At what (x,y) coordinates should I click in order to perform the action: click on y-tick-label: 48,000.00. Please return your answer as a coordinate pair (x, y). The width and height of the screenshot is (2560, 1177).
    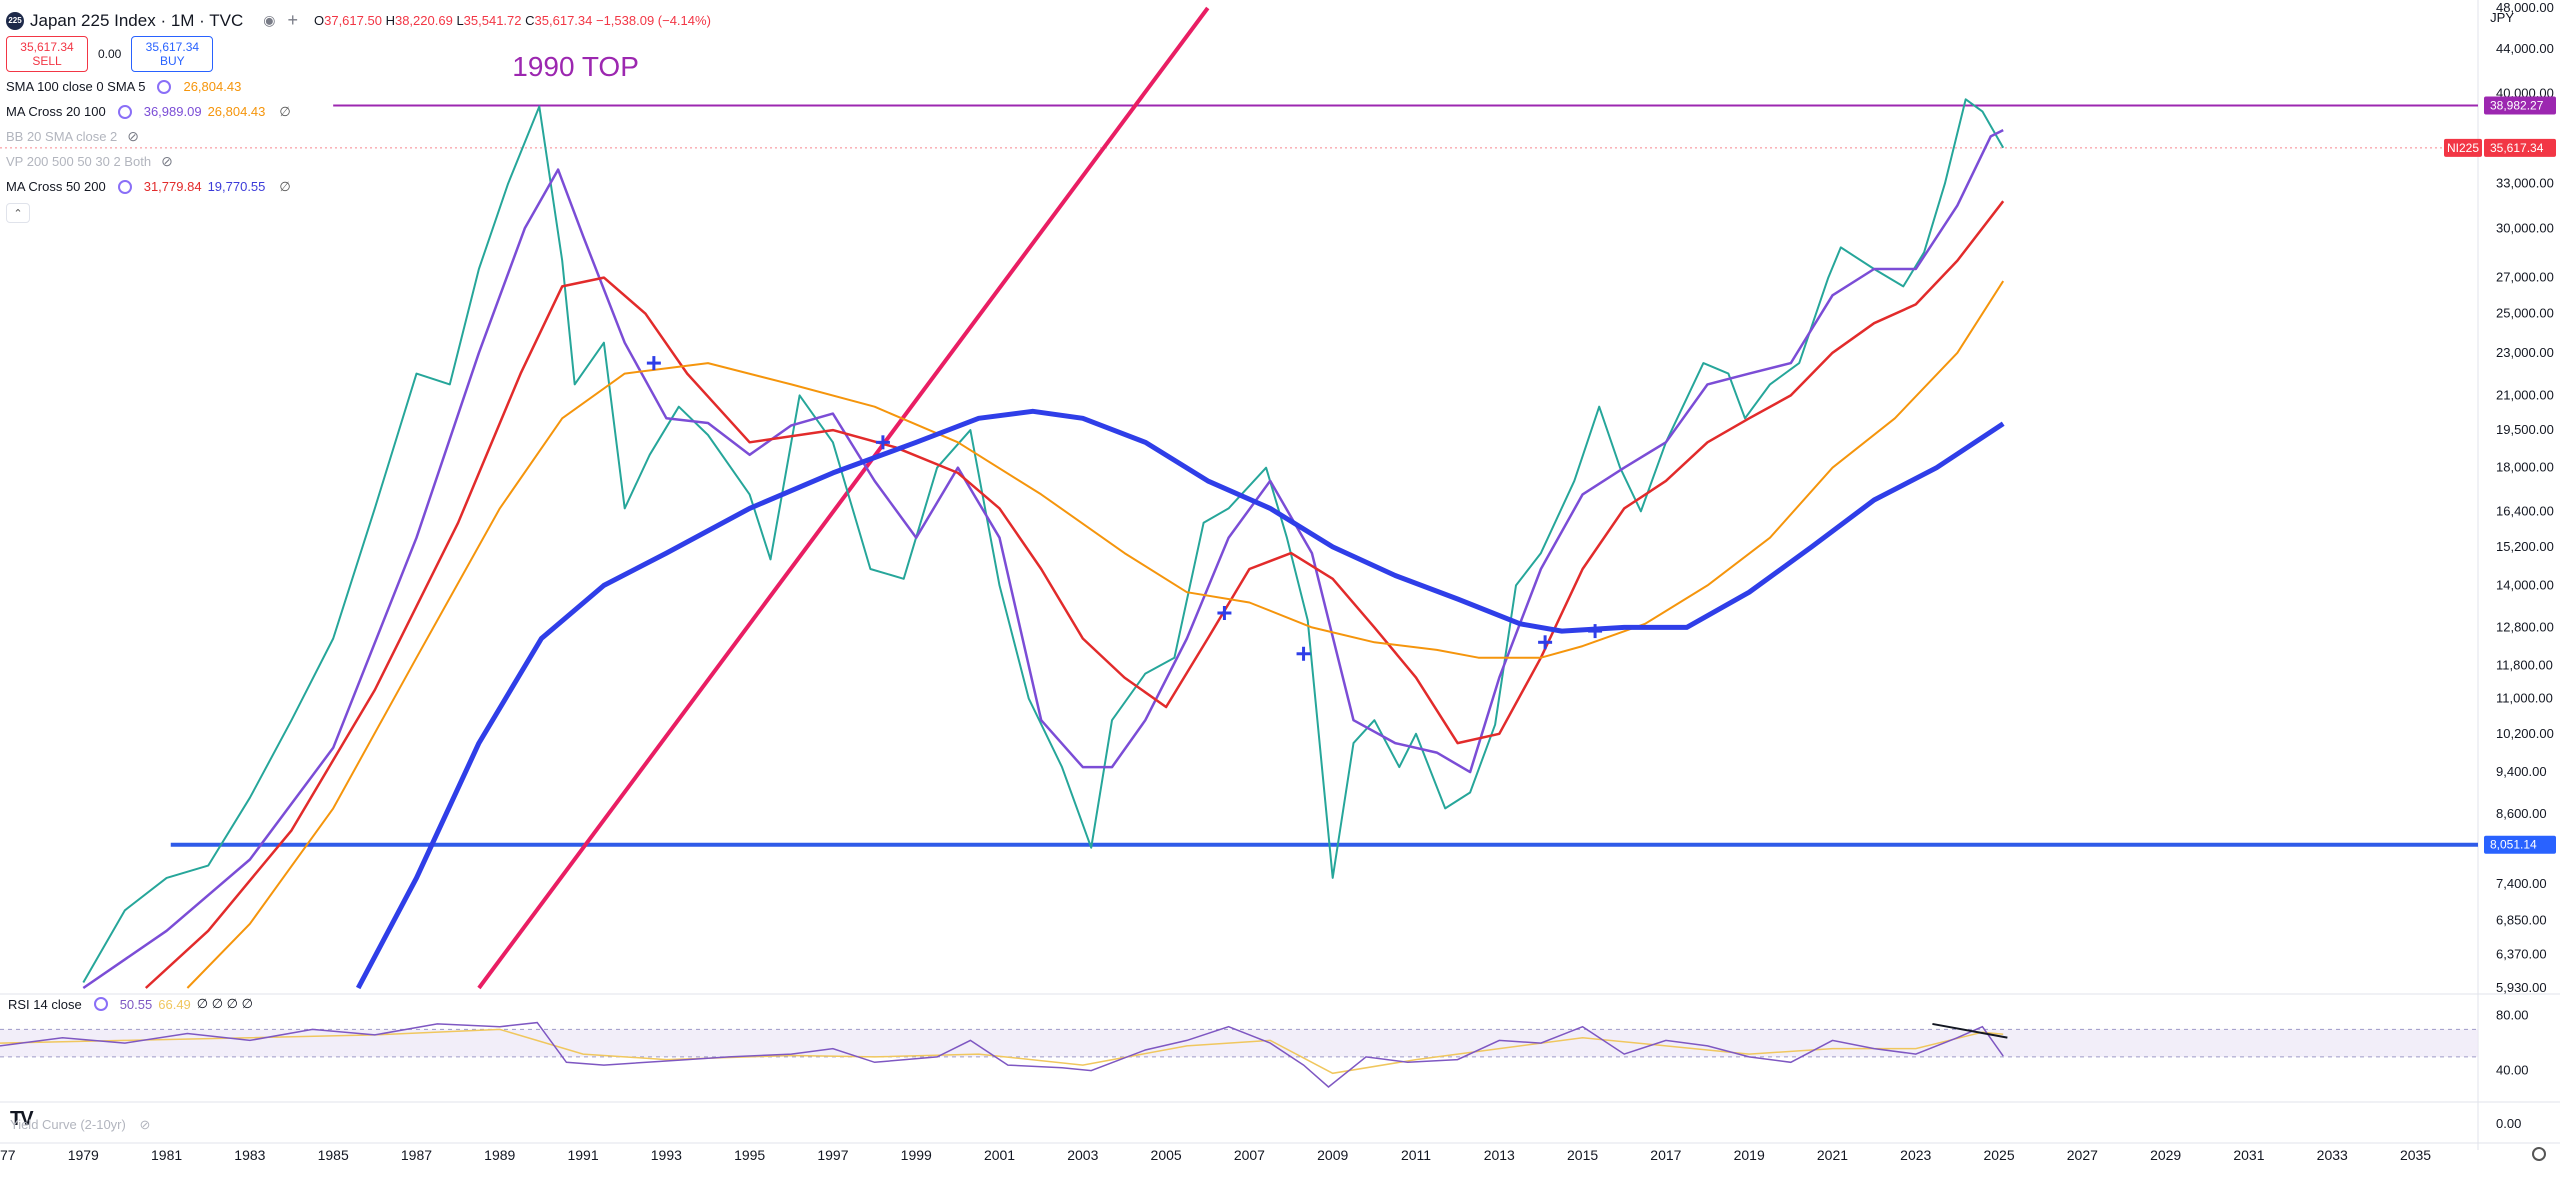
    Looking at the image, I should click on (2525, 7).